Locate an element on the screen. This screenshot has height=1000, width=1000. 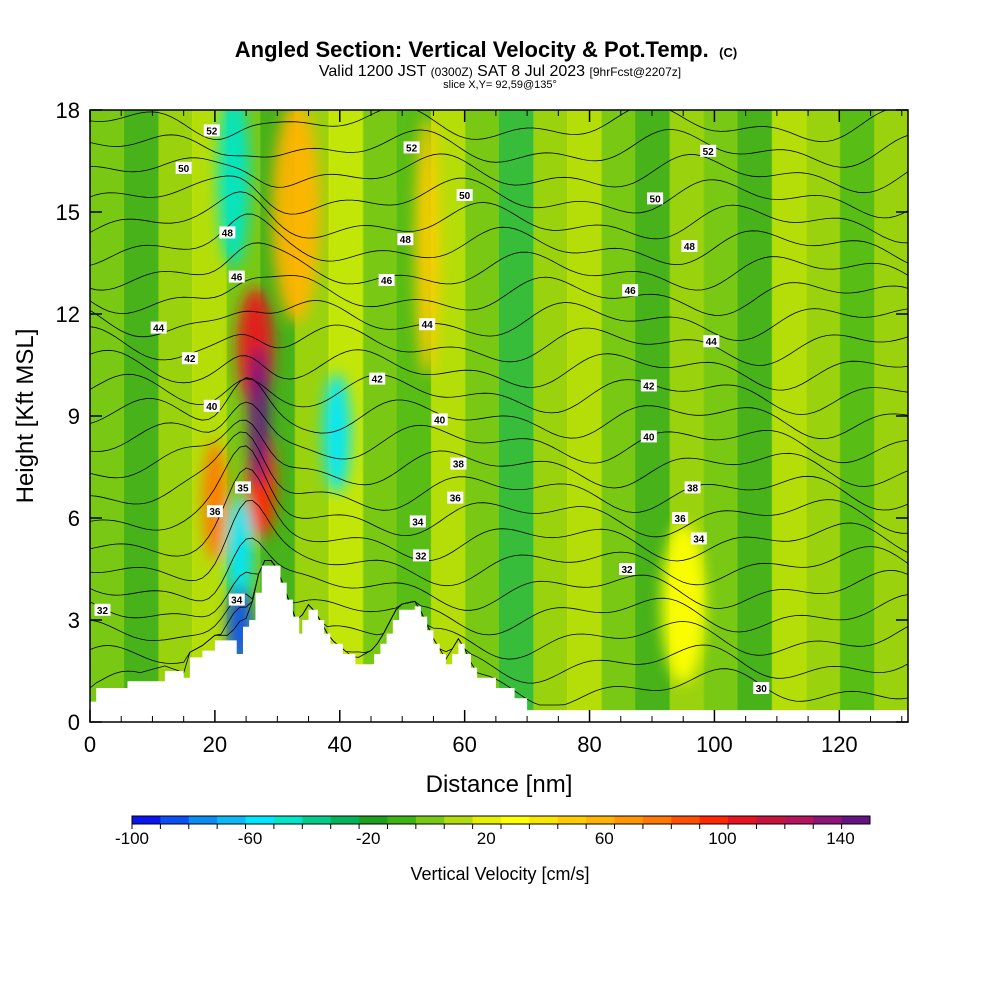
x-tick-label: 40 is located at coordinates (340, 744).